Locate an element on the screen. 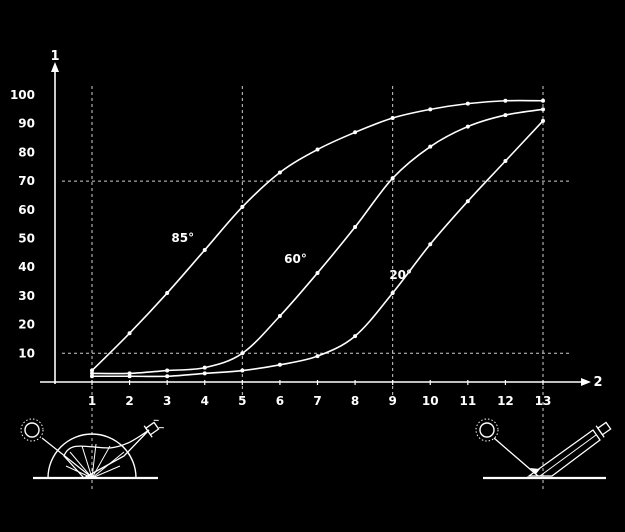 Image resolution: width=625 pixels, height=532 pixels. y-tick-label: 50 is located at coordinates (26, 239).